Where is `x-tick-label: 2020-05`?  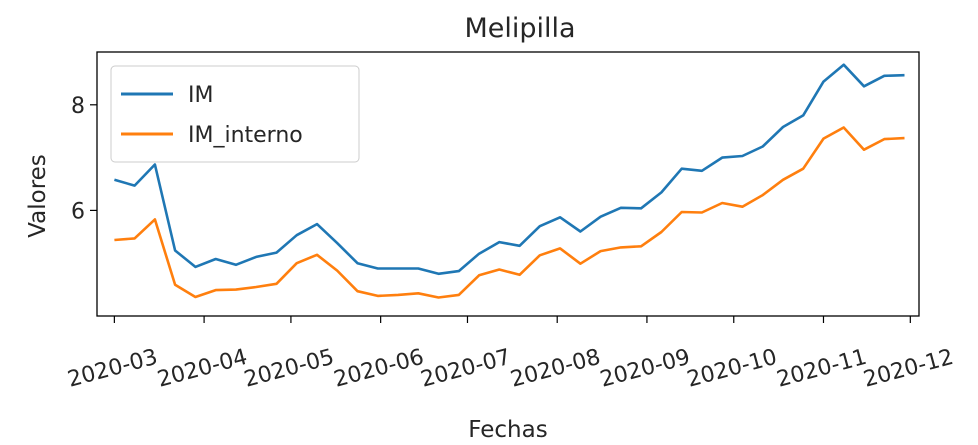
x-tick-label: 2020-05 is located at coordinates (289, 369).